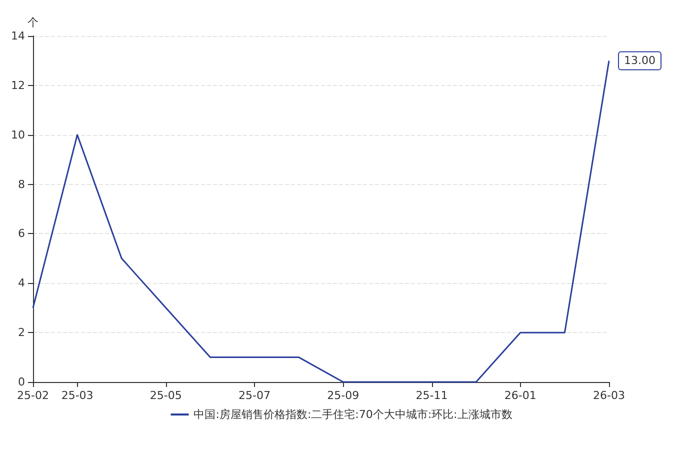 Image resolution: width=683 pixels, height=449 pixels. What do you see at coordinates (520, 395) in the screenshot?
I see `x-tick-label: 26-01` at bounding box center [520, 395].